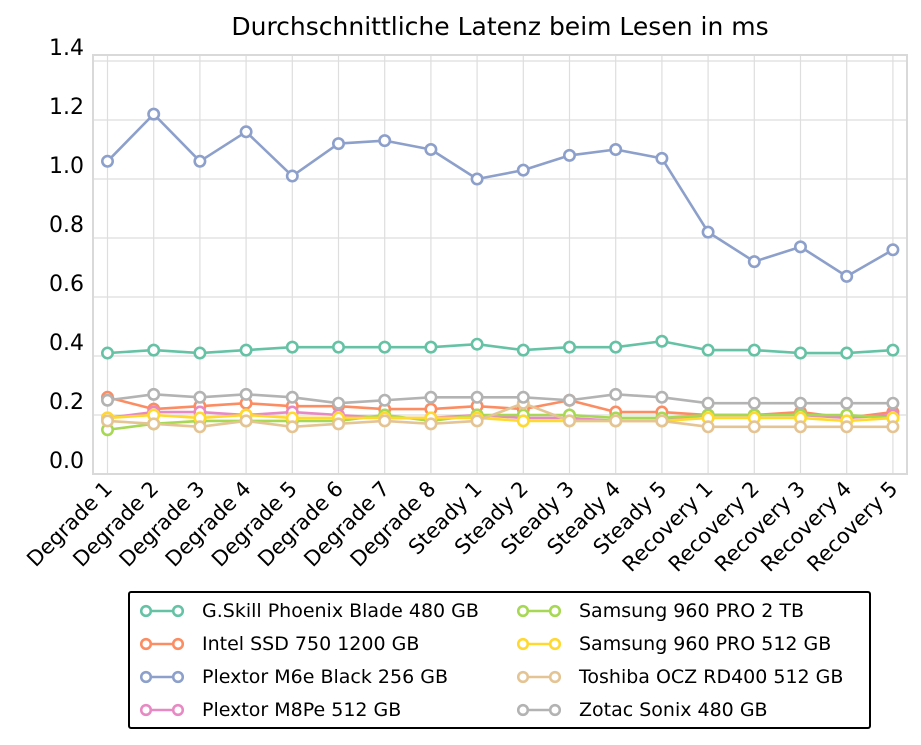  I want to click on y-tick-label: 0.4, so click(66, 343).